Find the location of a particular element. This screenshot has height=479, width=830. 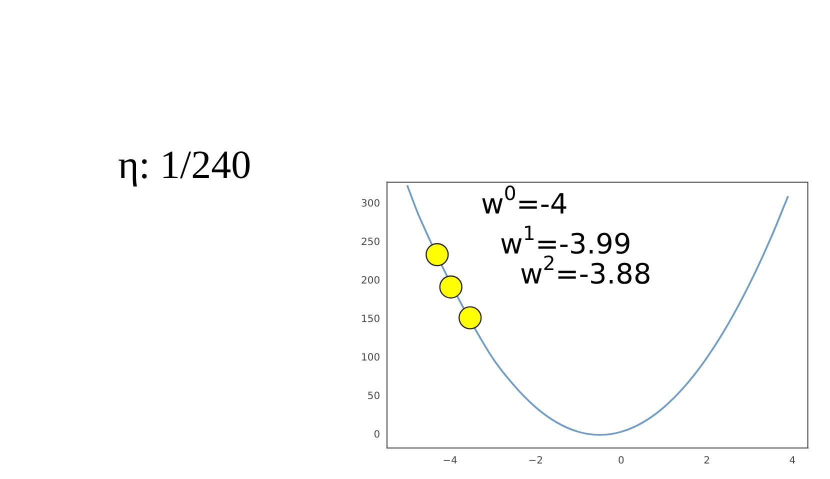

x-tick-label: 2 is located at coordinates (707, 461).